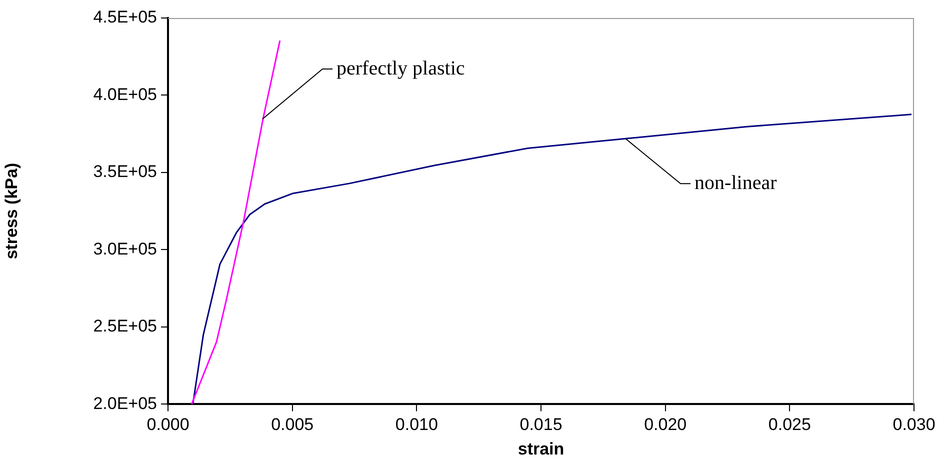 The height and width of the screenshot is (466, 946). Describe the element at coordinates (541, 448) in the screenshot. I see `x-axis-title: strain` at that location.